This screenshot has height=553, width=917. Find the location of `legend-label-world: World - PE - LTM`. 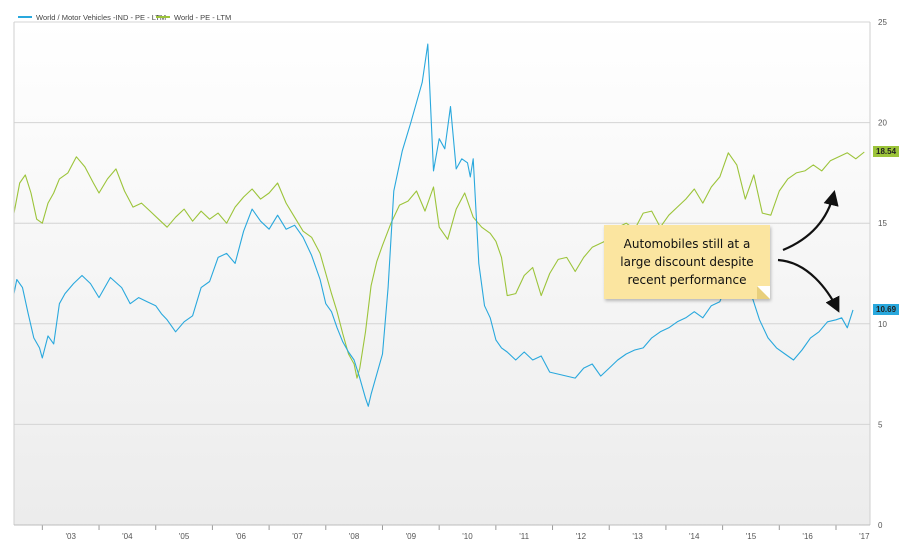

legend-label-world: World - PE - LTM is located at coordinates (203, 17).